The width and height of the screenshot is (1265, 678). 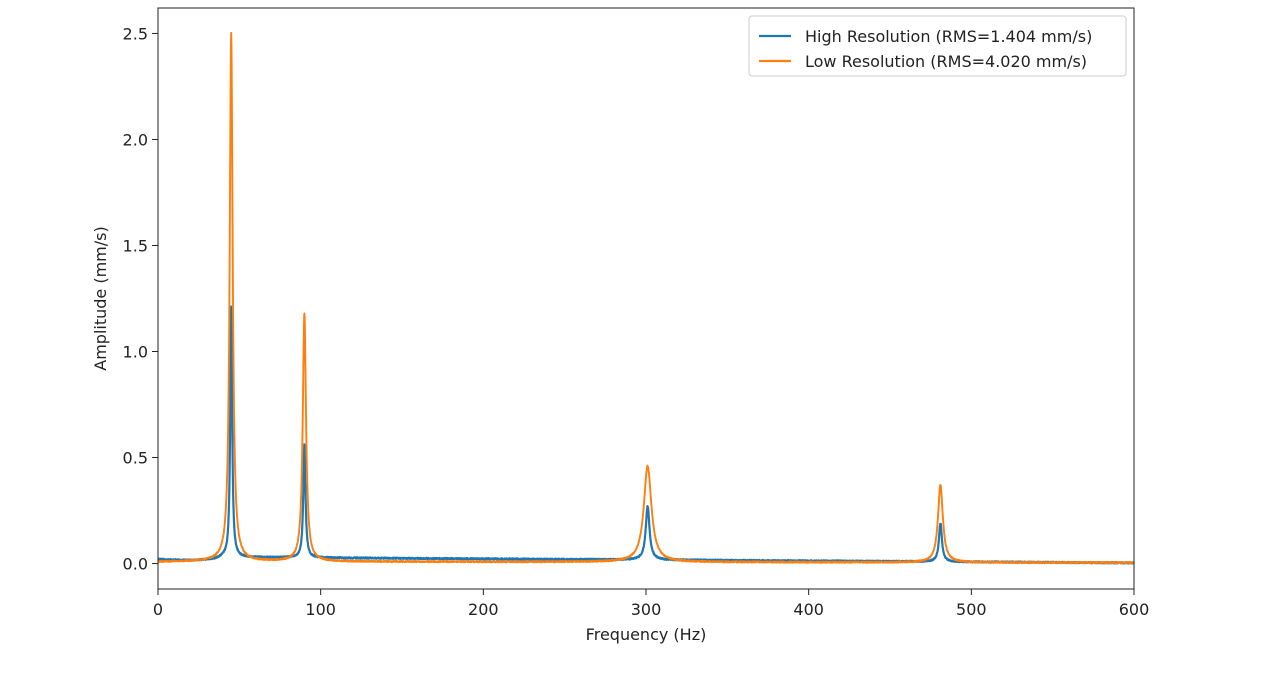 I want to click on x-tick-label: 200, so click(x=483, y=609).